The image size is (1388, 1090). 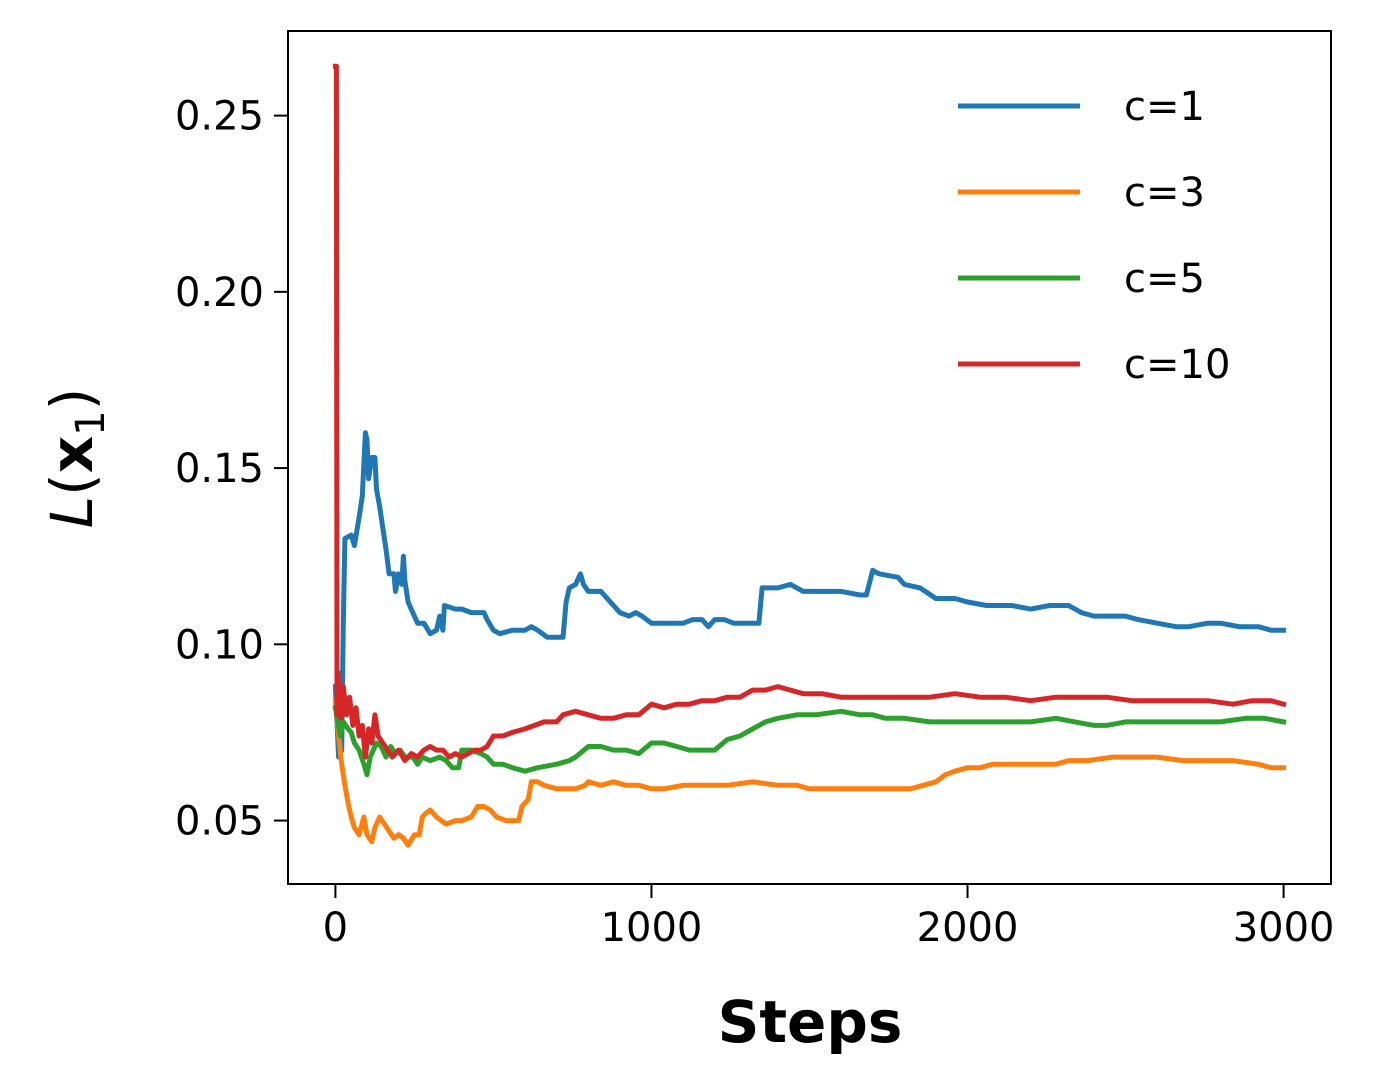 I want to click on y-axis-title-open-paren: (, so click(x=72, y=484).